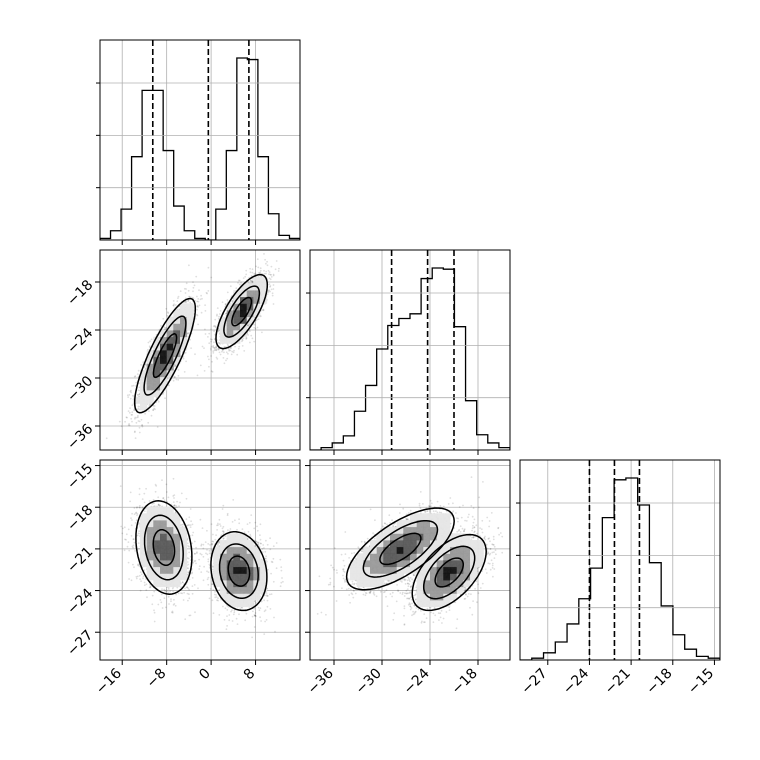 The image size is (760, 760). I want to click on histogram-step, so click(620, 568).